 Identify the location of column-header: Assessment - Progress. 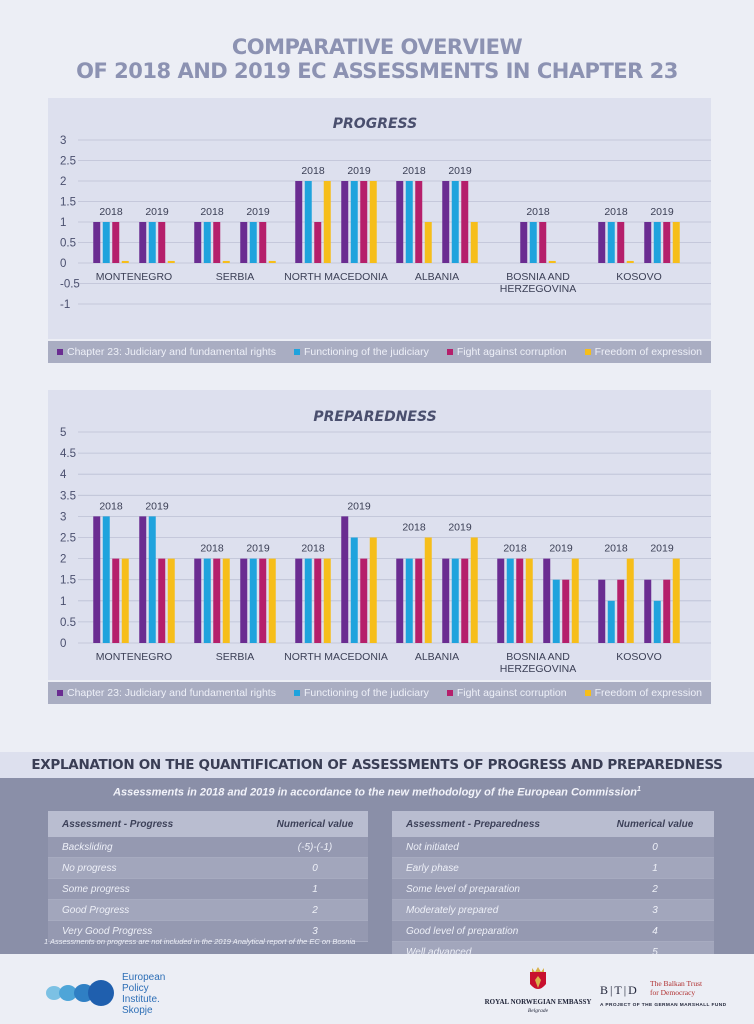
(155, 824).